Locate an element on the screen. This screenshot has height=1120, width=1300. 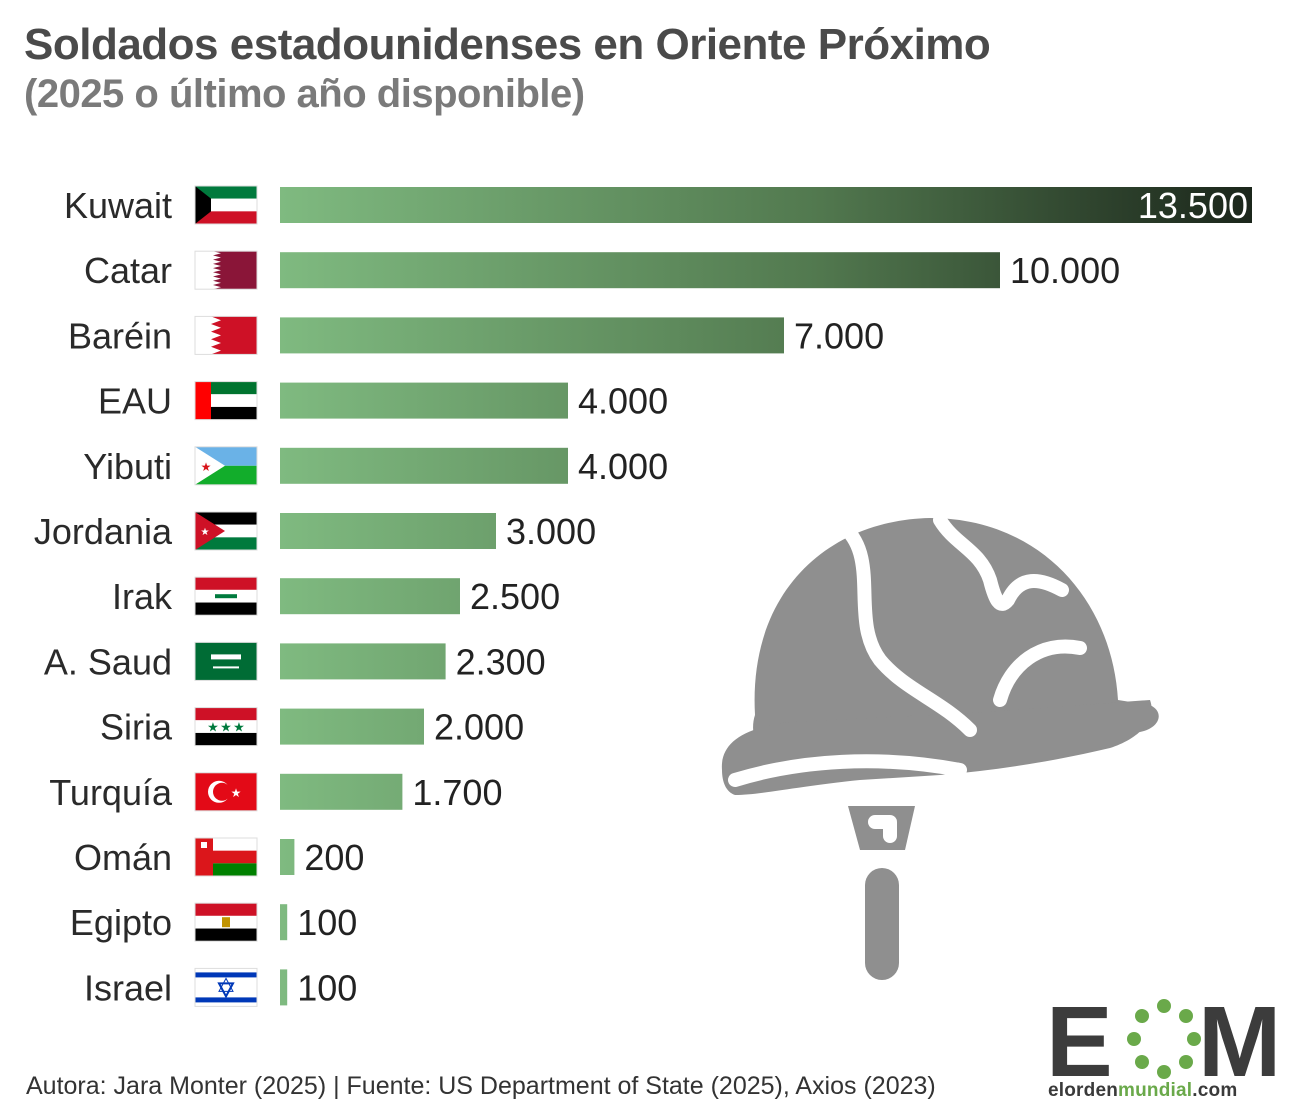
uae-flag-icon is located at coordinates (226, 401).